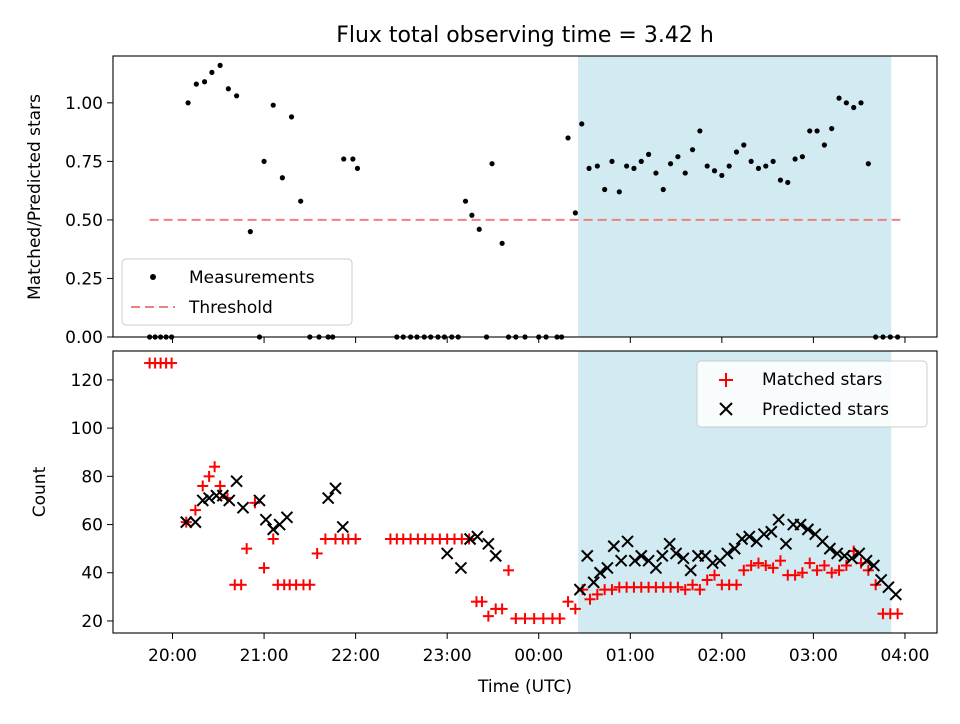 The width and height of the screenshot is (960, 724). Describe the element at coordinates (92, 501) in the screenshot. I see `bottom-y-axis-ticks: 20 40 60 80 100 120` at that location.